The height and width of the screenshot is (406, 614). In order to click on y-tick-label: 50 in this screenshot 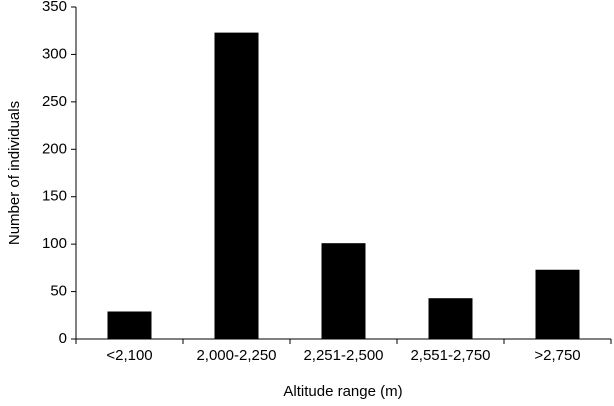, I will do `click(58, 291)`.